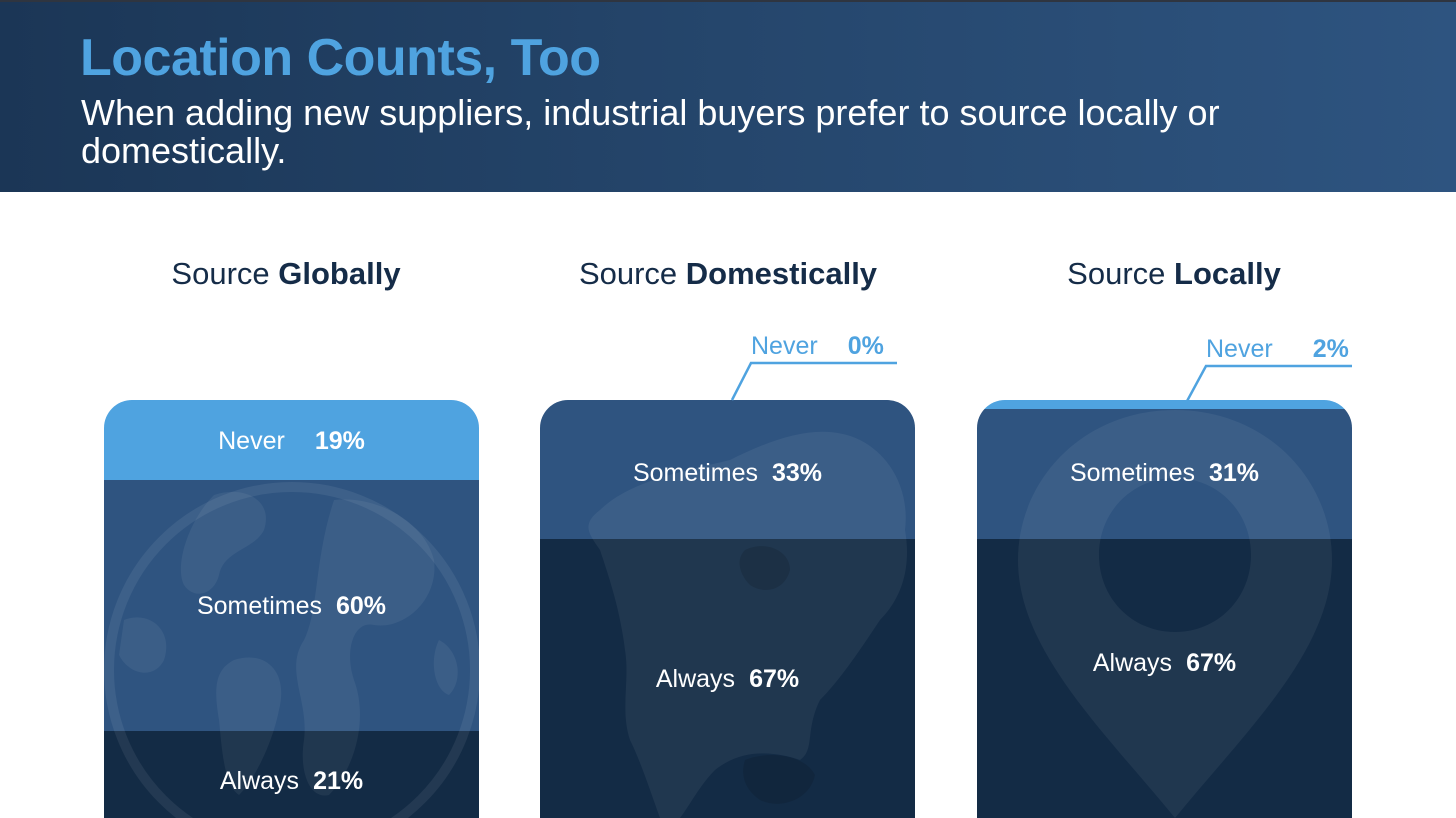 Image resolution: width=1456 pixels, height=818 pixels. What do you see at coordinates (338, 781) in the screenshot?
I see `label-value: 21%` at bounding box center [338, 781].